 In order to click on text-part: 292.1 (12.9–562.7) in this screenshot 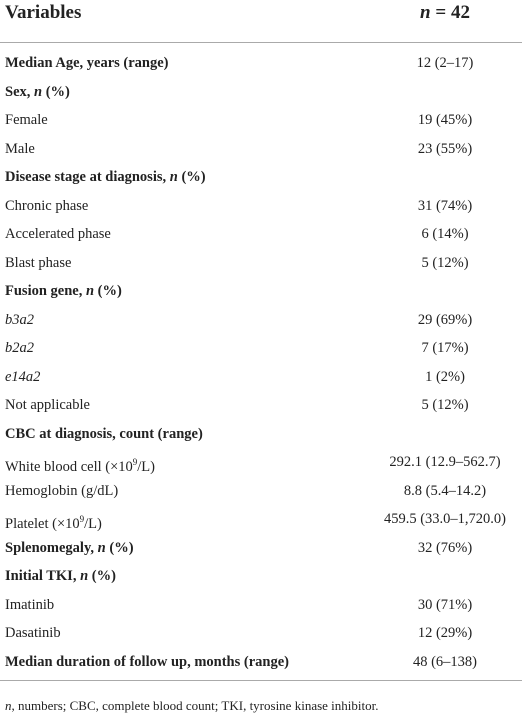, I will do `click(445, 462)`.